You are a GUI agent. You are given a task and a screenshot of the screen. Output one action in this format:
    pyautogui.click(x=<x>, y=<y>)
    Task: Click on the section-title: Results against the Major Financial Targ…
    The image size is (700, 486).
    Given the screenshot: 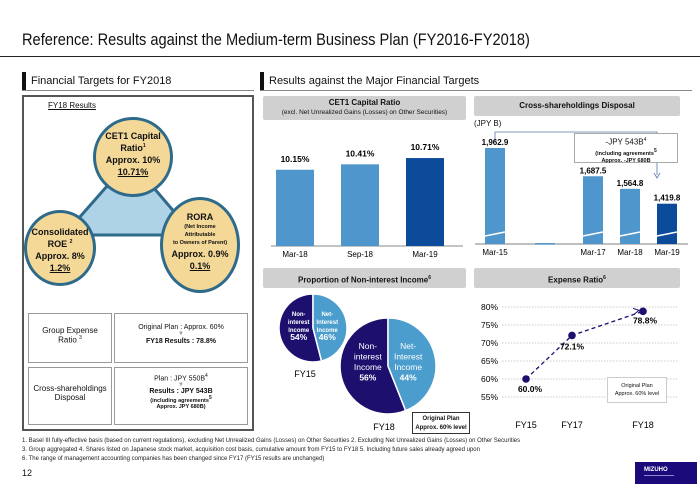 What is the action you would take?
    pyautogui.click(x=374, y=81)
    